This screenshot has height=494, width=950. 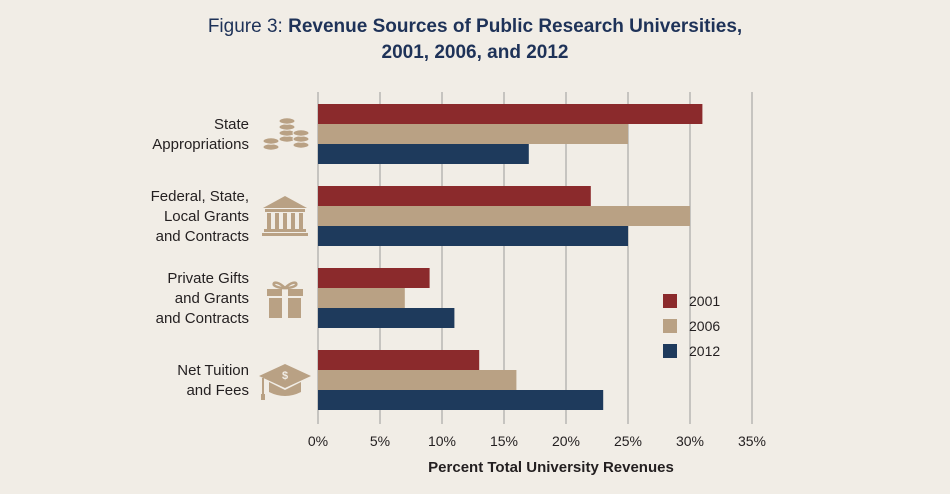 What do you see at coordinates (537, 441) in the screenshot?
I see `x-axis-ticks: 0% 5% 10% 15% 20% 25% 30% 35%` at bounding box center [537, 441].